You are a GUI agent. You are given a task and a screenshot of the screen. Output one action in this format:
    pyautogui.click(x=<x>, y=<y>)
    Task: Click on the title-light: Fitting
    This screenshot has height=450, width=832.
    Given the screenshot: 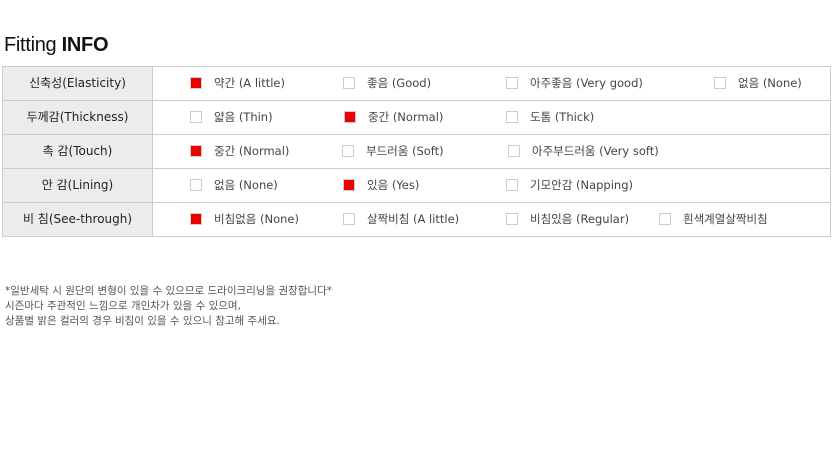 What is the action you would take?
    pyautogui.click(x=33, y=45)
    